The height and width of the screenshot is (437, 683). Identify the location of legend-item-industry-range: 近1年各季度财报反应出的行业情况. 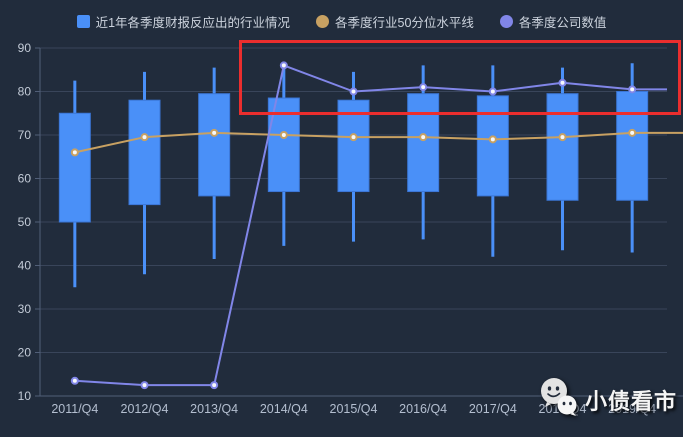
(183, 21).